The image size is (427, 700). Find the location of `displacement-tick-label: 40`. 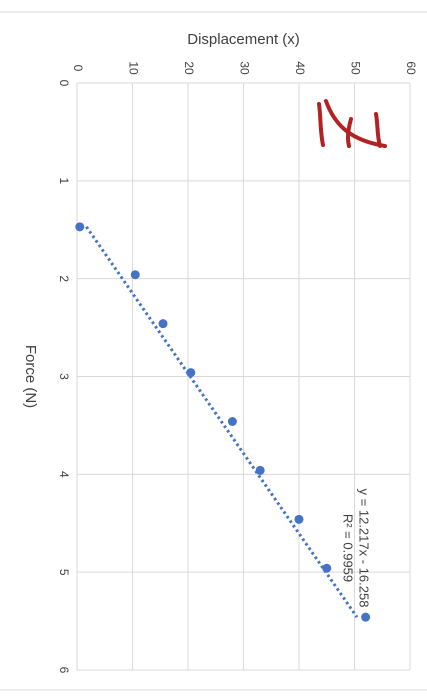

displacement-tick-label: 40 is located at coordinates (300, 68).